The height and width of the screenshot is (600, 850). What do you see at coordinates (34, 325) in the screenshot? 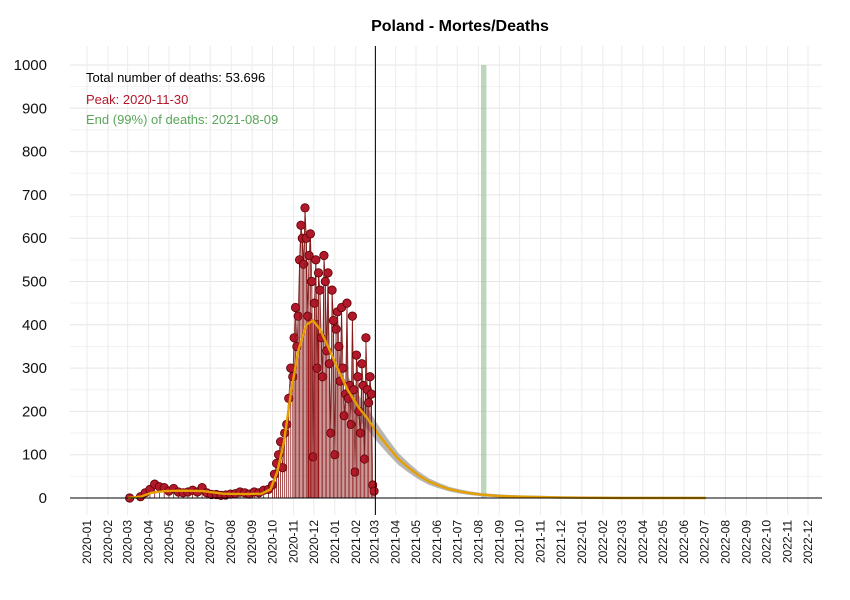
I see `y-tick-label: 400` at bounding box center [34, 325].